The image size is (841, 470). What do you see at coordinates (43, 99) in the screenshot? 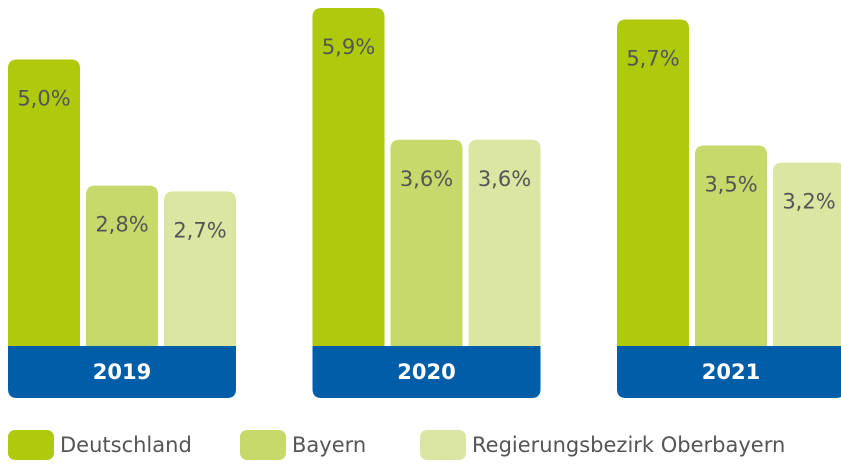
I see `value-label: 5,0%` at bounding box center [43, 99].